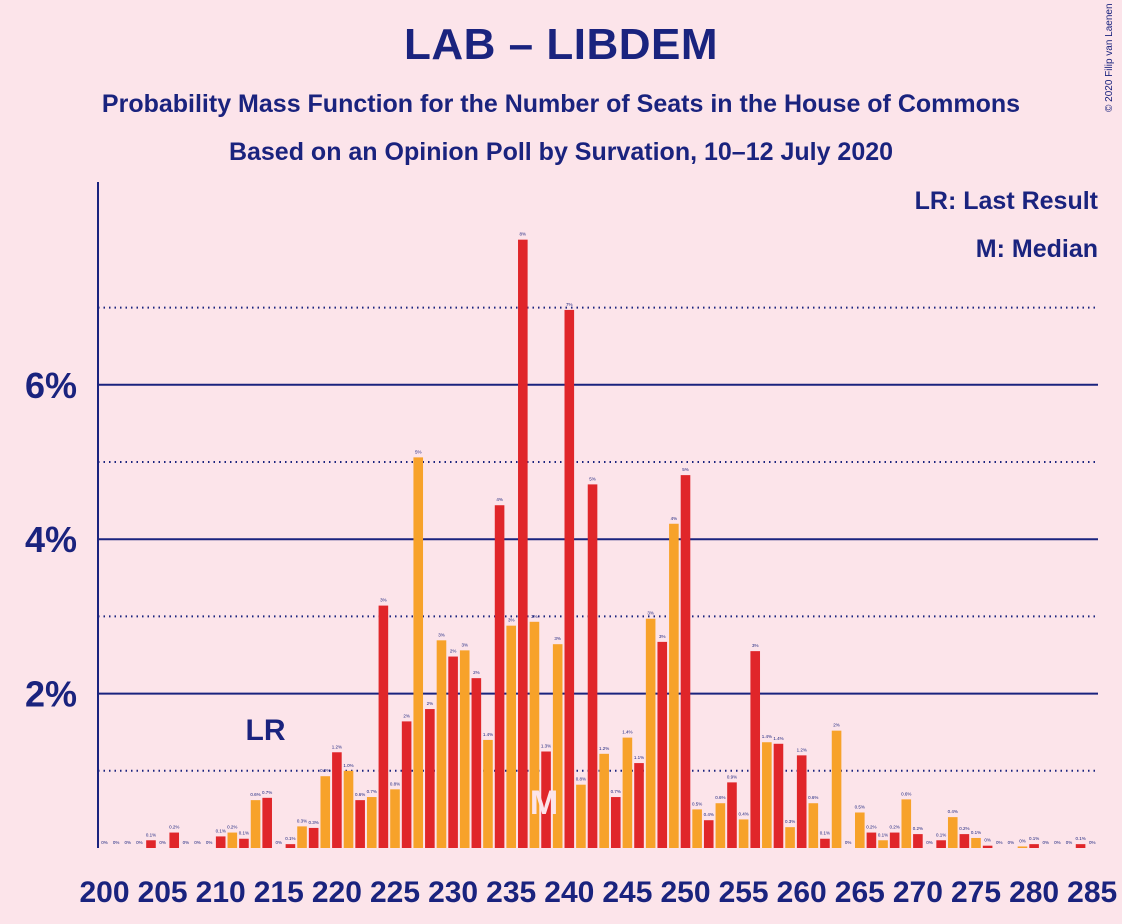 Image resolution: width=1122 pixels, height=924 pixels. I want to click on x-tick-label: 205, so click(163, 892).